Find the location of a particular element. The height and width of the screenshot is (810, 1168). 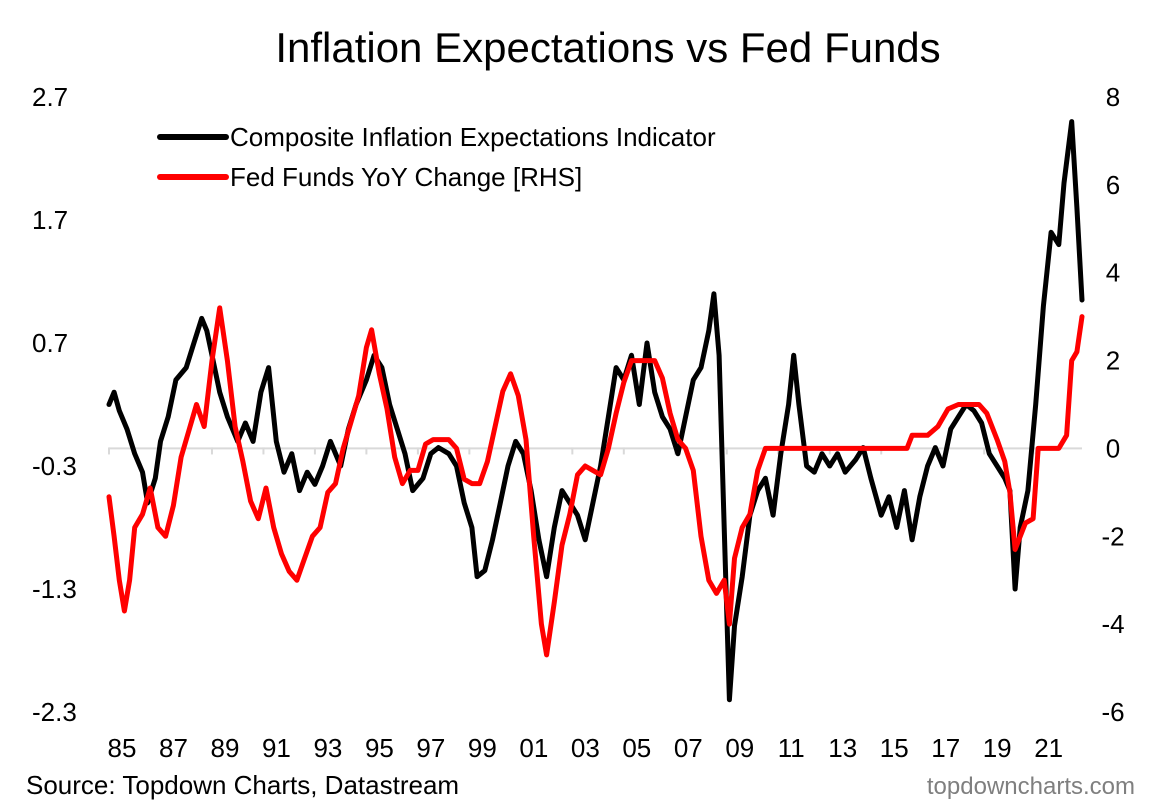

source-note: Source: Topdown Charts, Datastream is located at coordinates (242, 785).